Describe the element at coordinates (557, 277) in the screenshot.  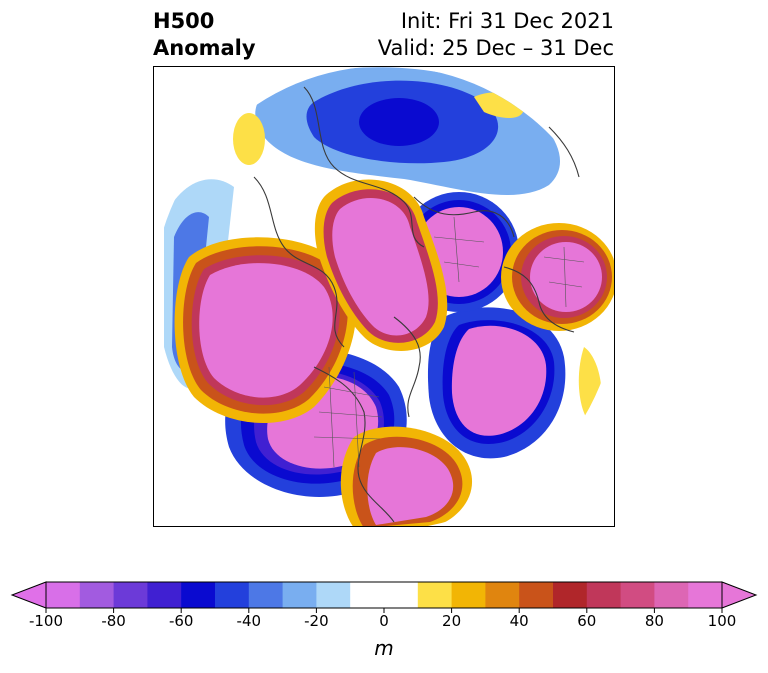
I see `europe-positive-anomaly` at that location.